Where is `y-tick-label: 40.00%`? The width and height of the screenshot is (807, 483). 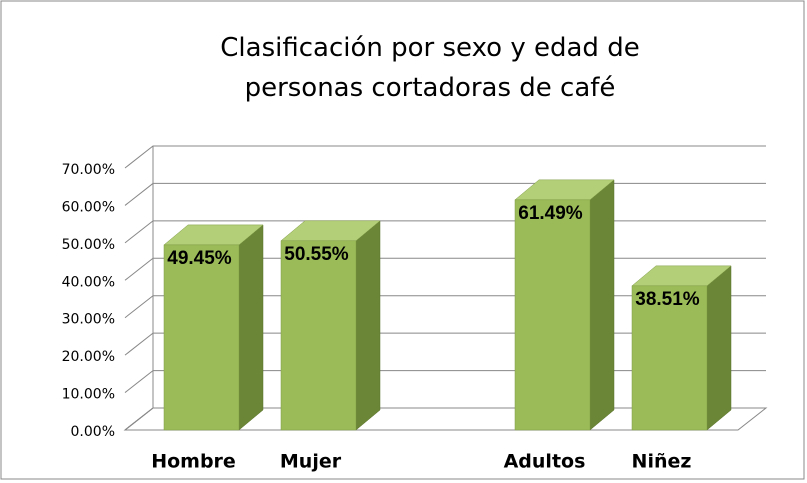
y-tick-label: 40.00% is located at coordinates (88, 282).